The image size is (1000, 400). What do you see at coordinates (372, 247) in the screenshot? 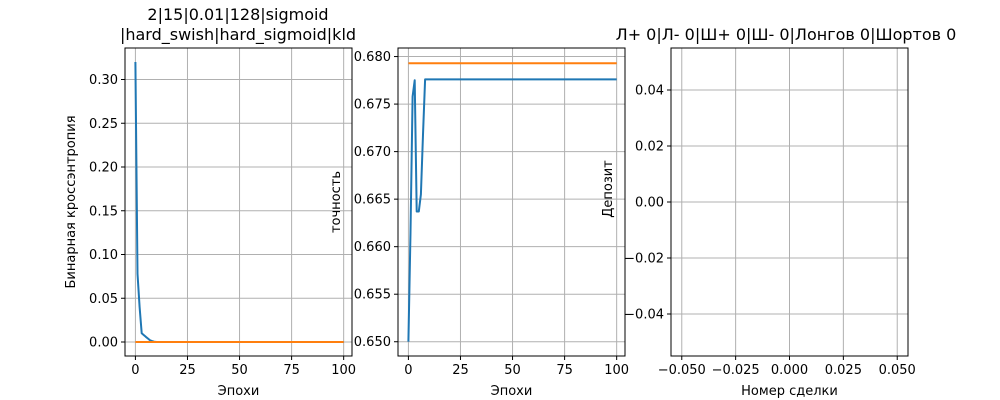
I see `y-tick-label: 0.660` at bounding box center [372, 247].